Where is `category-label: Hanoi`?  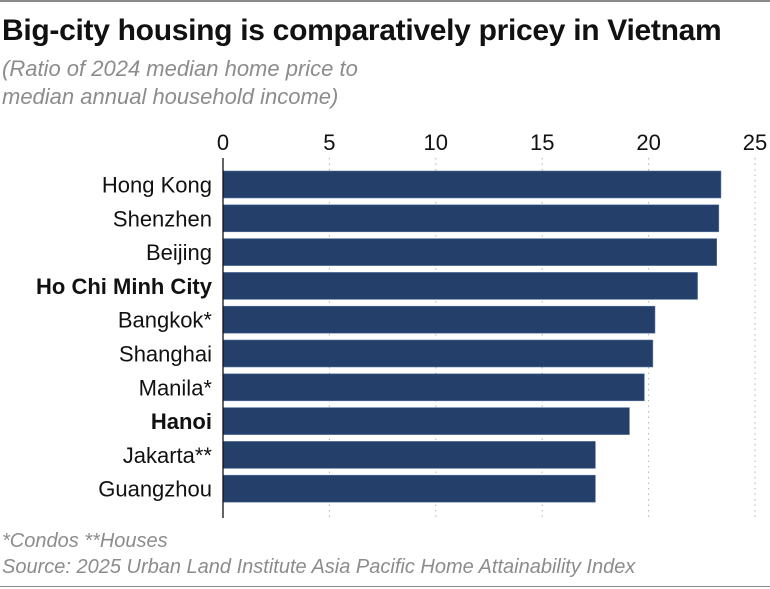 category-label: Hanoi is located at coordinates (181, 421).